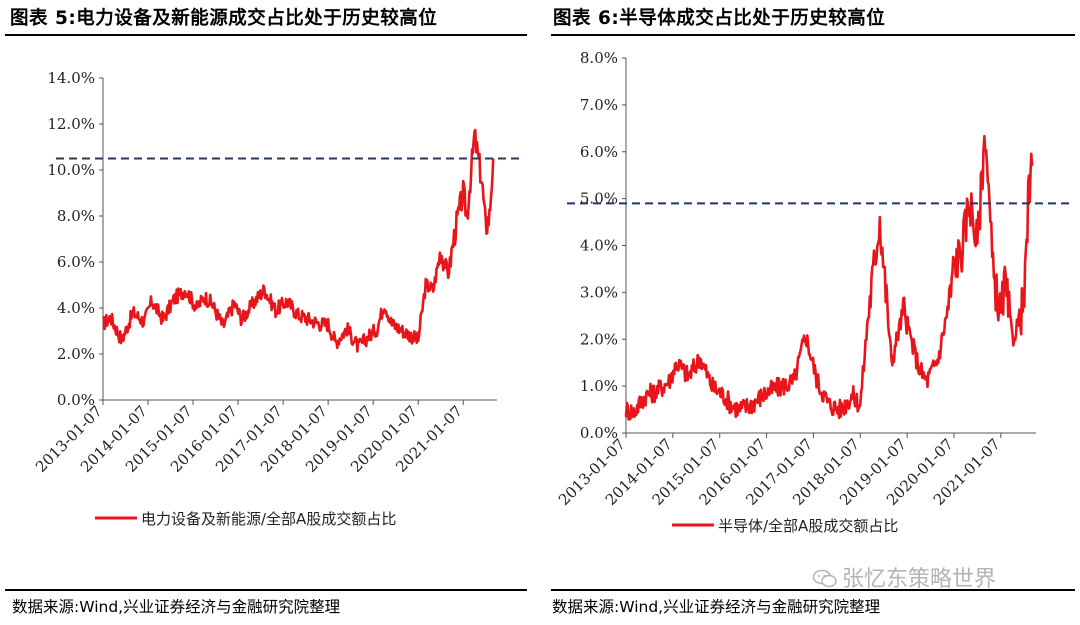 This screenshot has height=625, width=1080. What do you see at coordinates (266, 590) in the screenshot?
I see `panel-1-source-rule` at bounding box center [266, 590].